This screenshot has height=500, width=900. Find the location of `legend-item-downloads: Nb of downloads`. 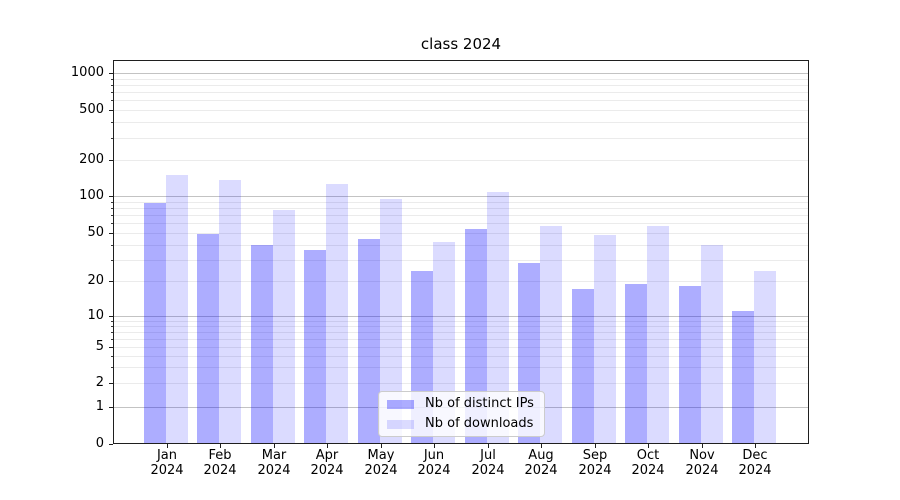

legend-item-downloads: Nb of downloads is located at coordinates (465, 424).